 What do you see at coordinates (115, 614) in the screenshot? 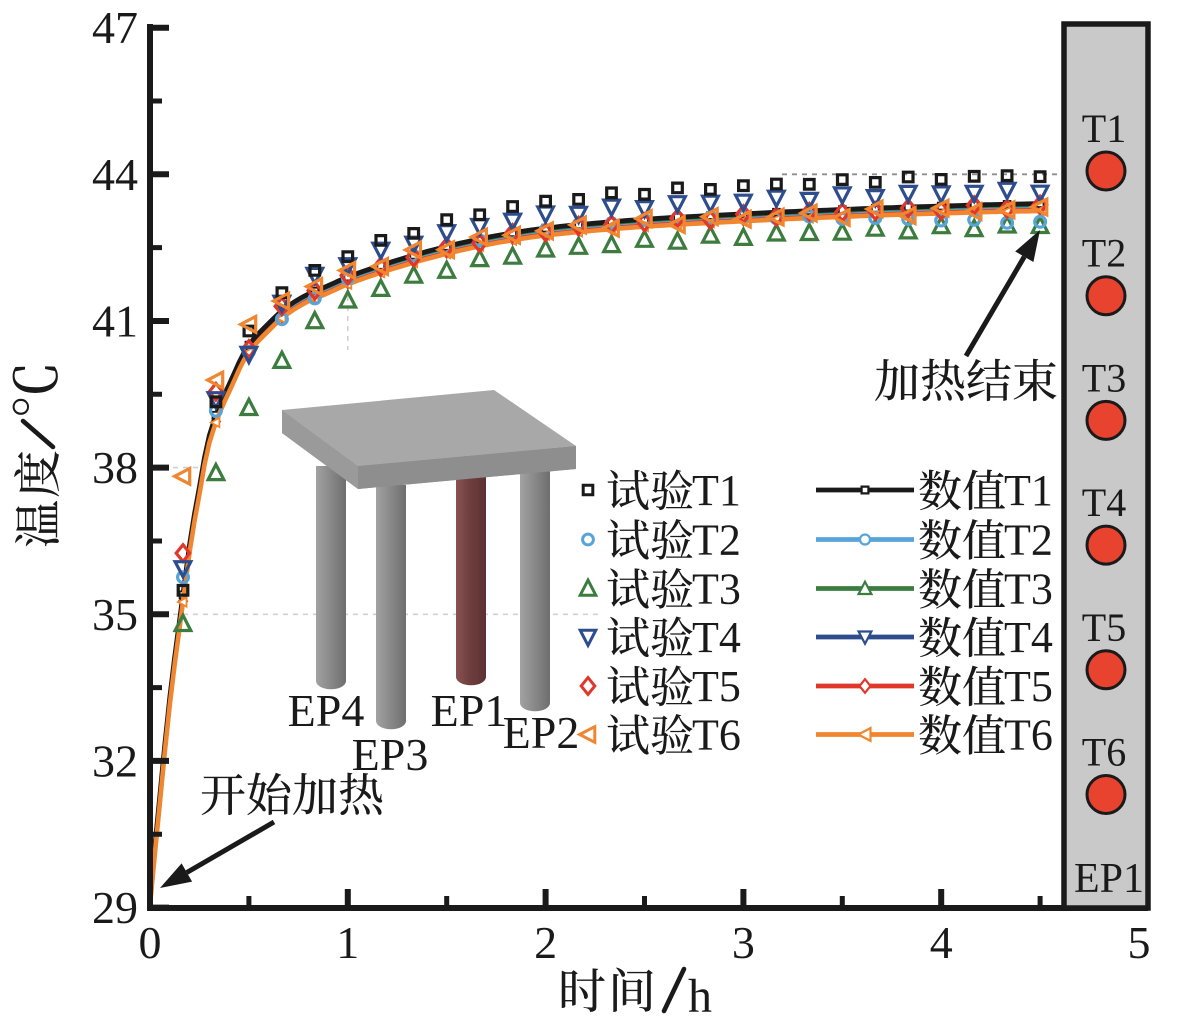
I see `svg-text: 35` at bounding box center [115, 614].